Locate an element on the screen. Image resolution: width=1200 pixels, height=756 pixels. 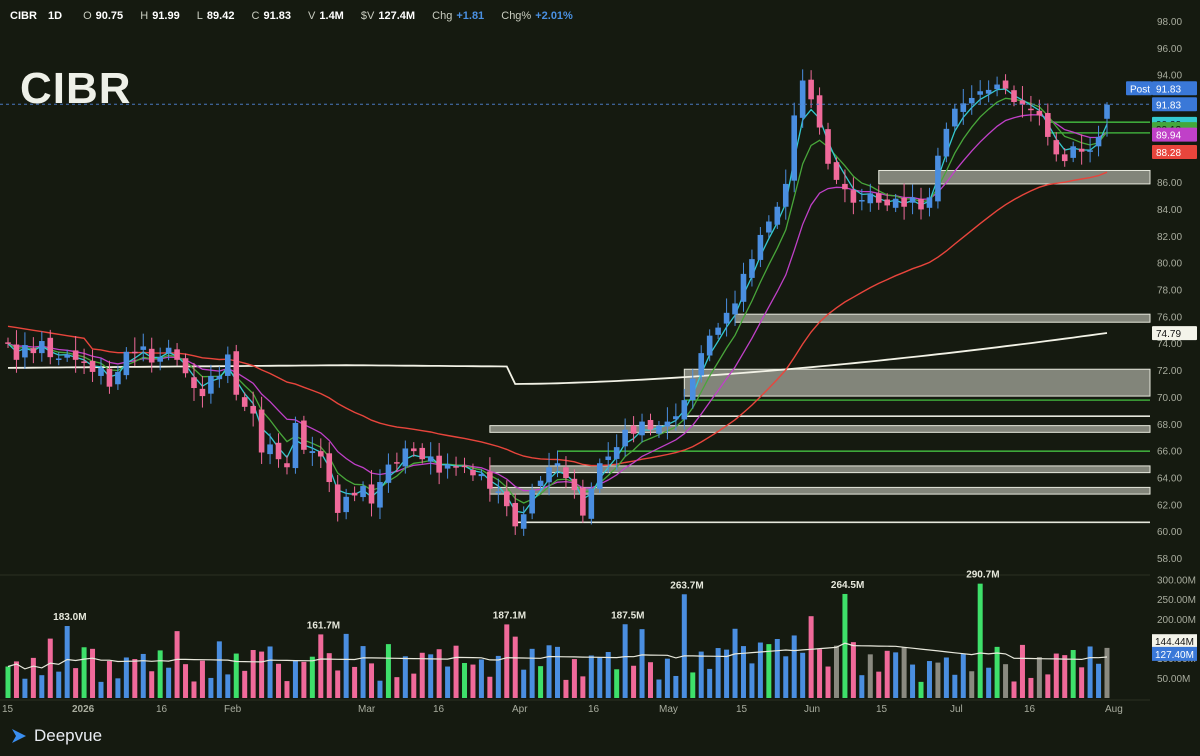
deepvue-brand: Deepvue is located at coordinates (56, 736).